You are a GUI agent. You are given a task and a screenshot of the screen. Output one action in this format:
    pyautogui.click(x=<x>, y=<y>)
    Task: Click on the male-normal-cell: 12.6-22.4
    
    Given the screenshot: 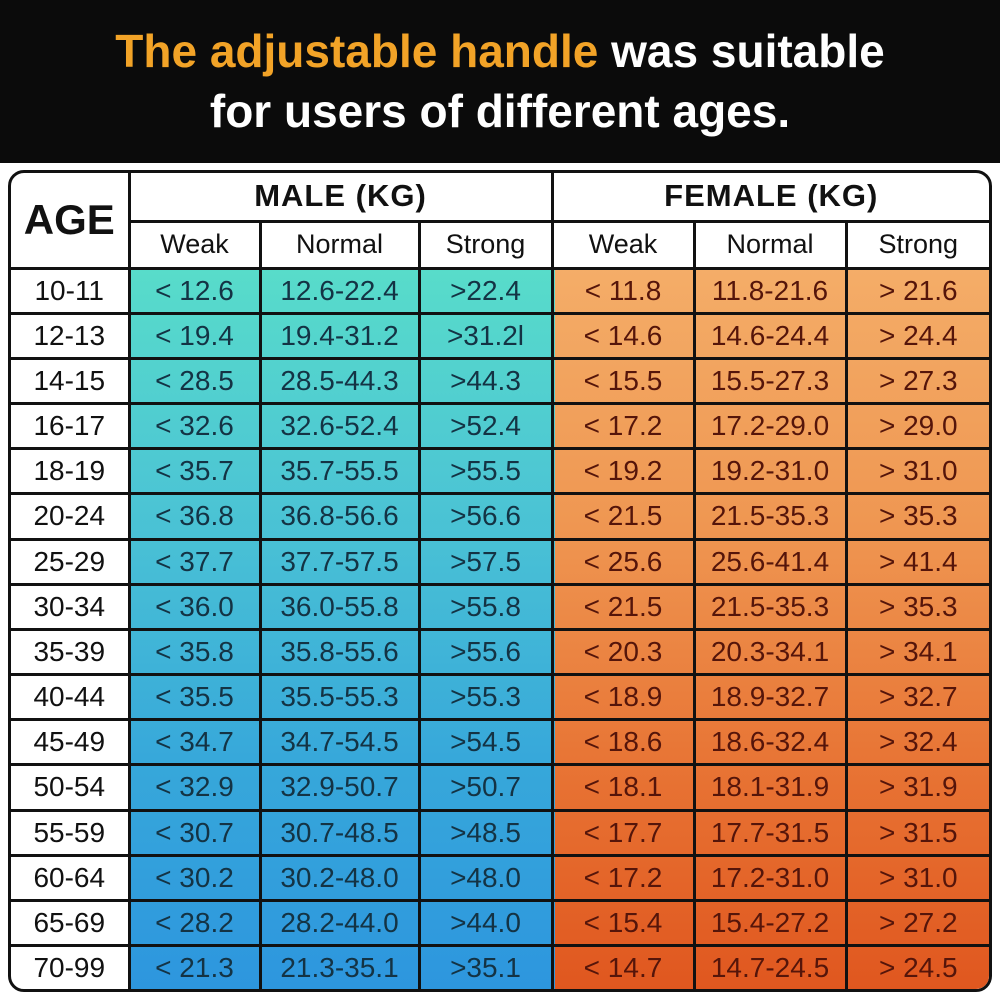 What is the action you would take?
    pyautogui.click(x=339, y=290)
    